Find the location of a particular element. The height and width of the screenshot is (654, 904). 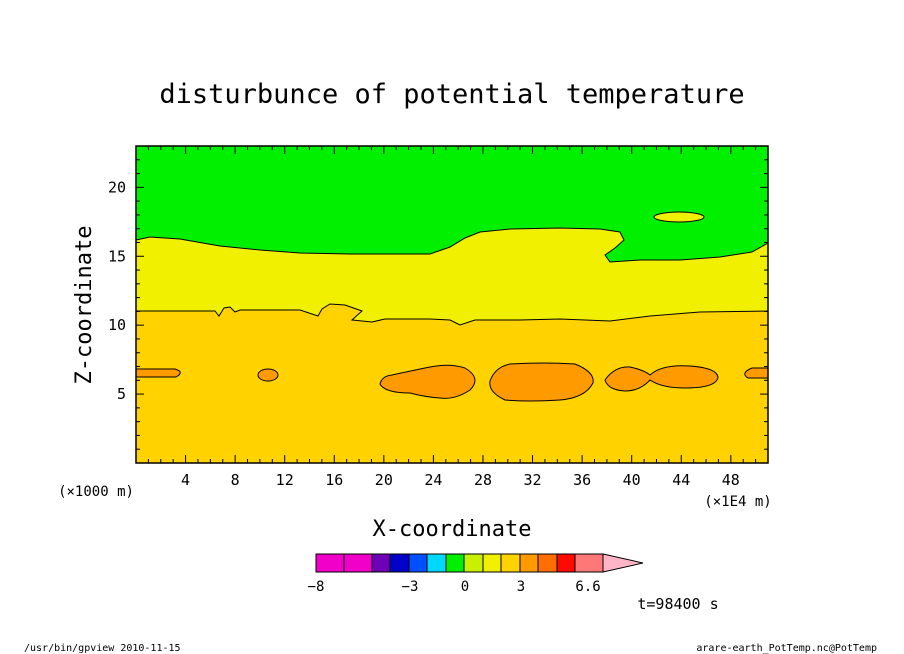

footer-right: arare-earth_PotTemp.nc@PotTemp is located at coordinates (786, 648).